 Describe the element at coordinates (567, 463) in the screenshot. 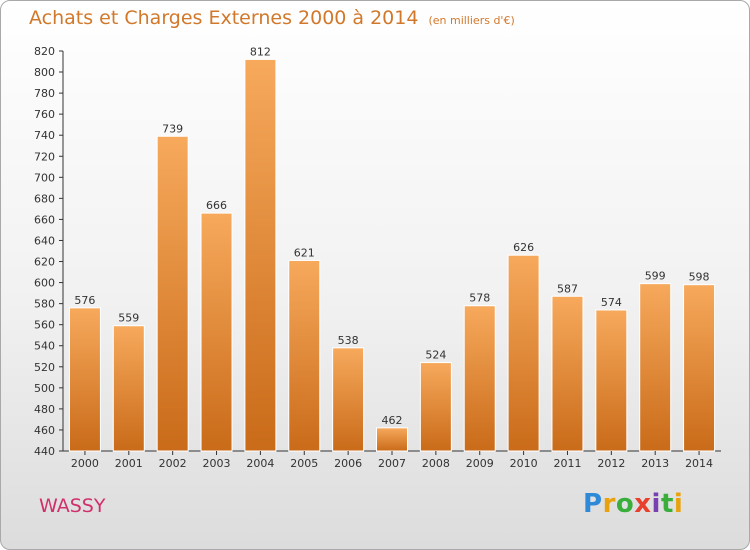

I see `x-tick-label: 2011` at that location.